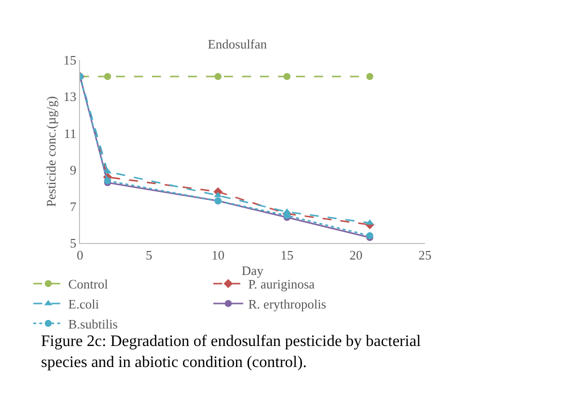  I want to click on x-tick-label: 5, so click(149, 255).